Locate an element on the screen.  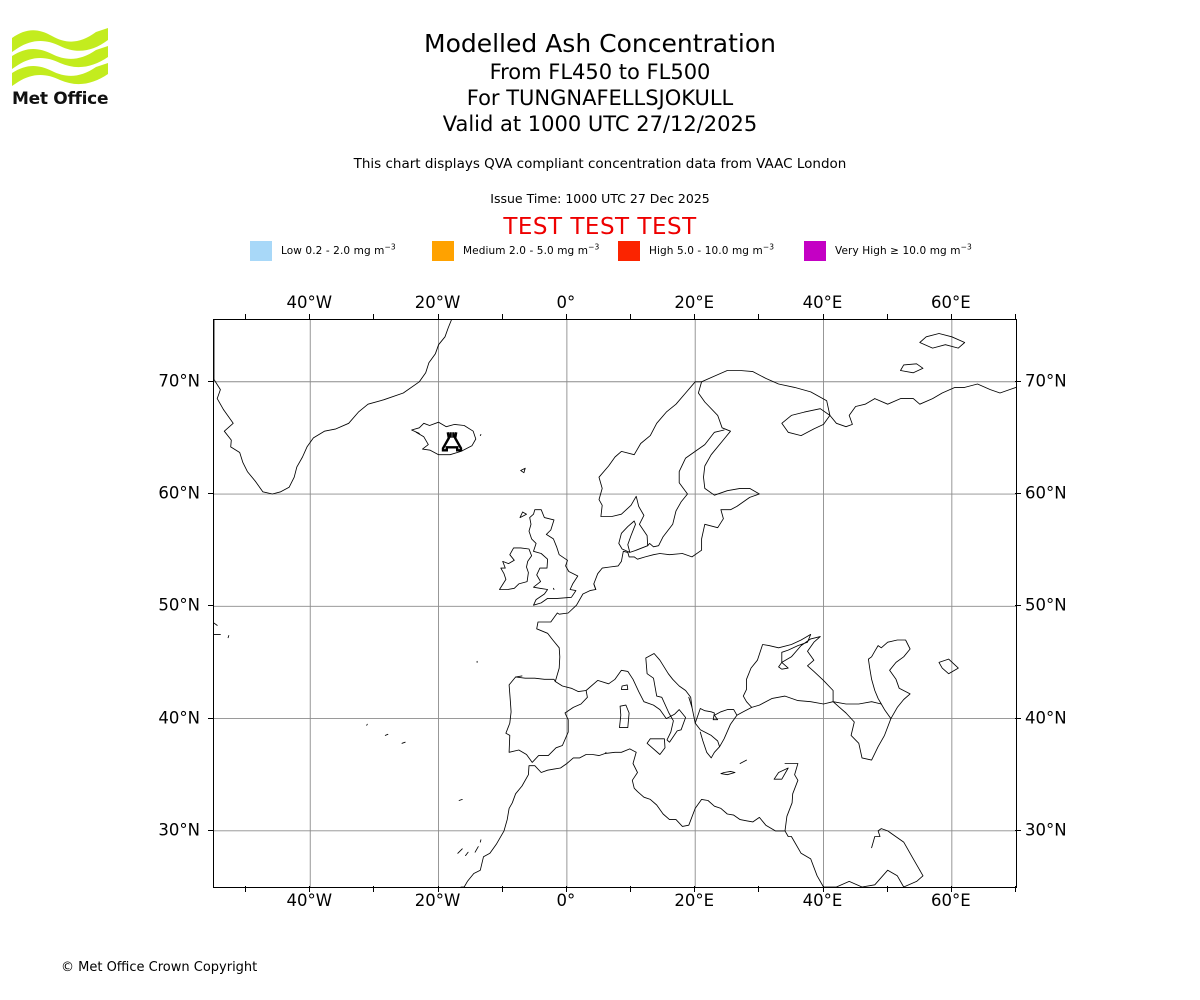
lat-label-left-1: 40°N is located at coordinates (179, 718).